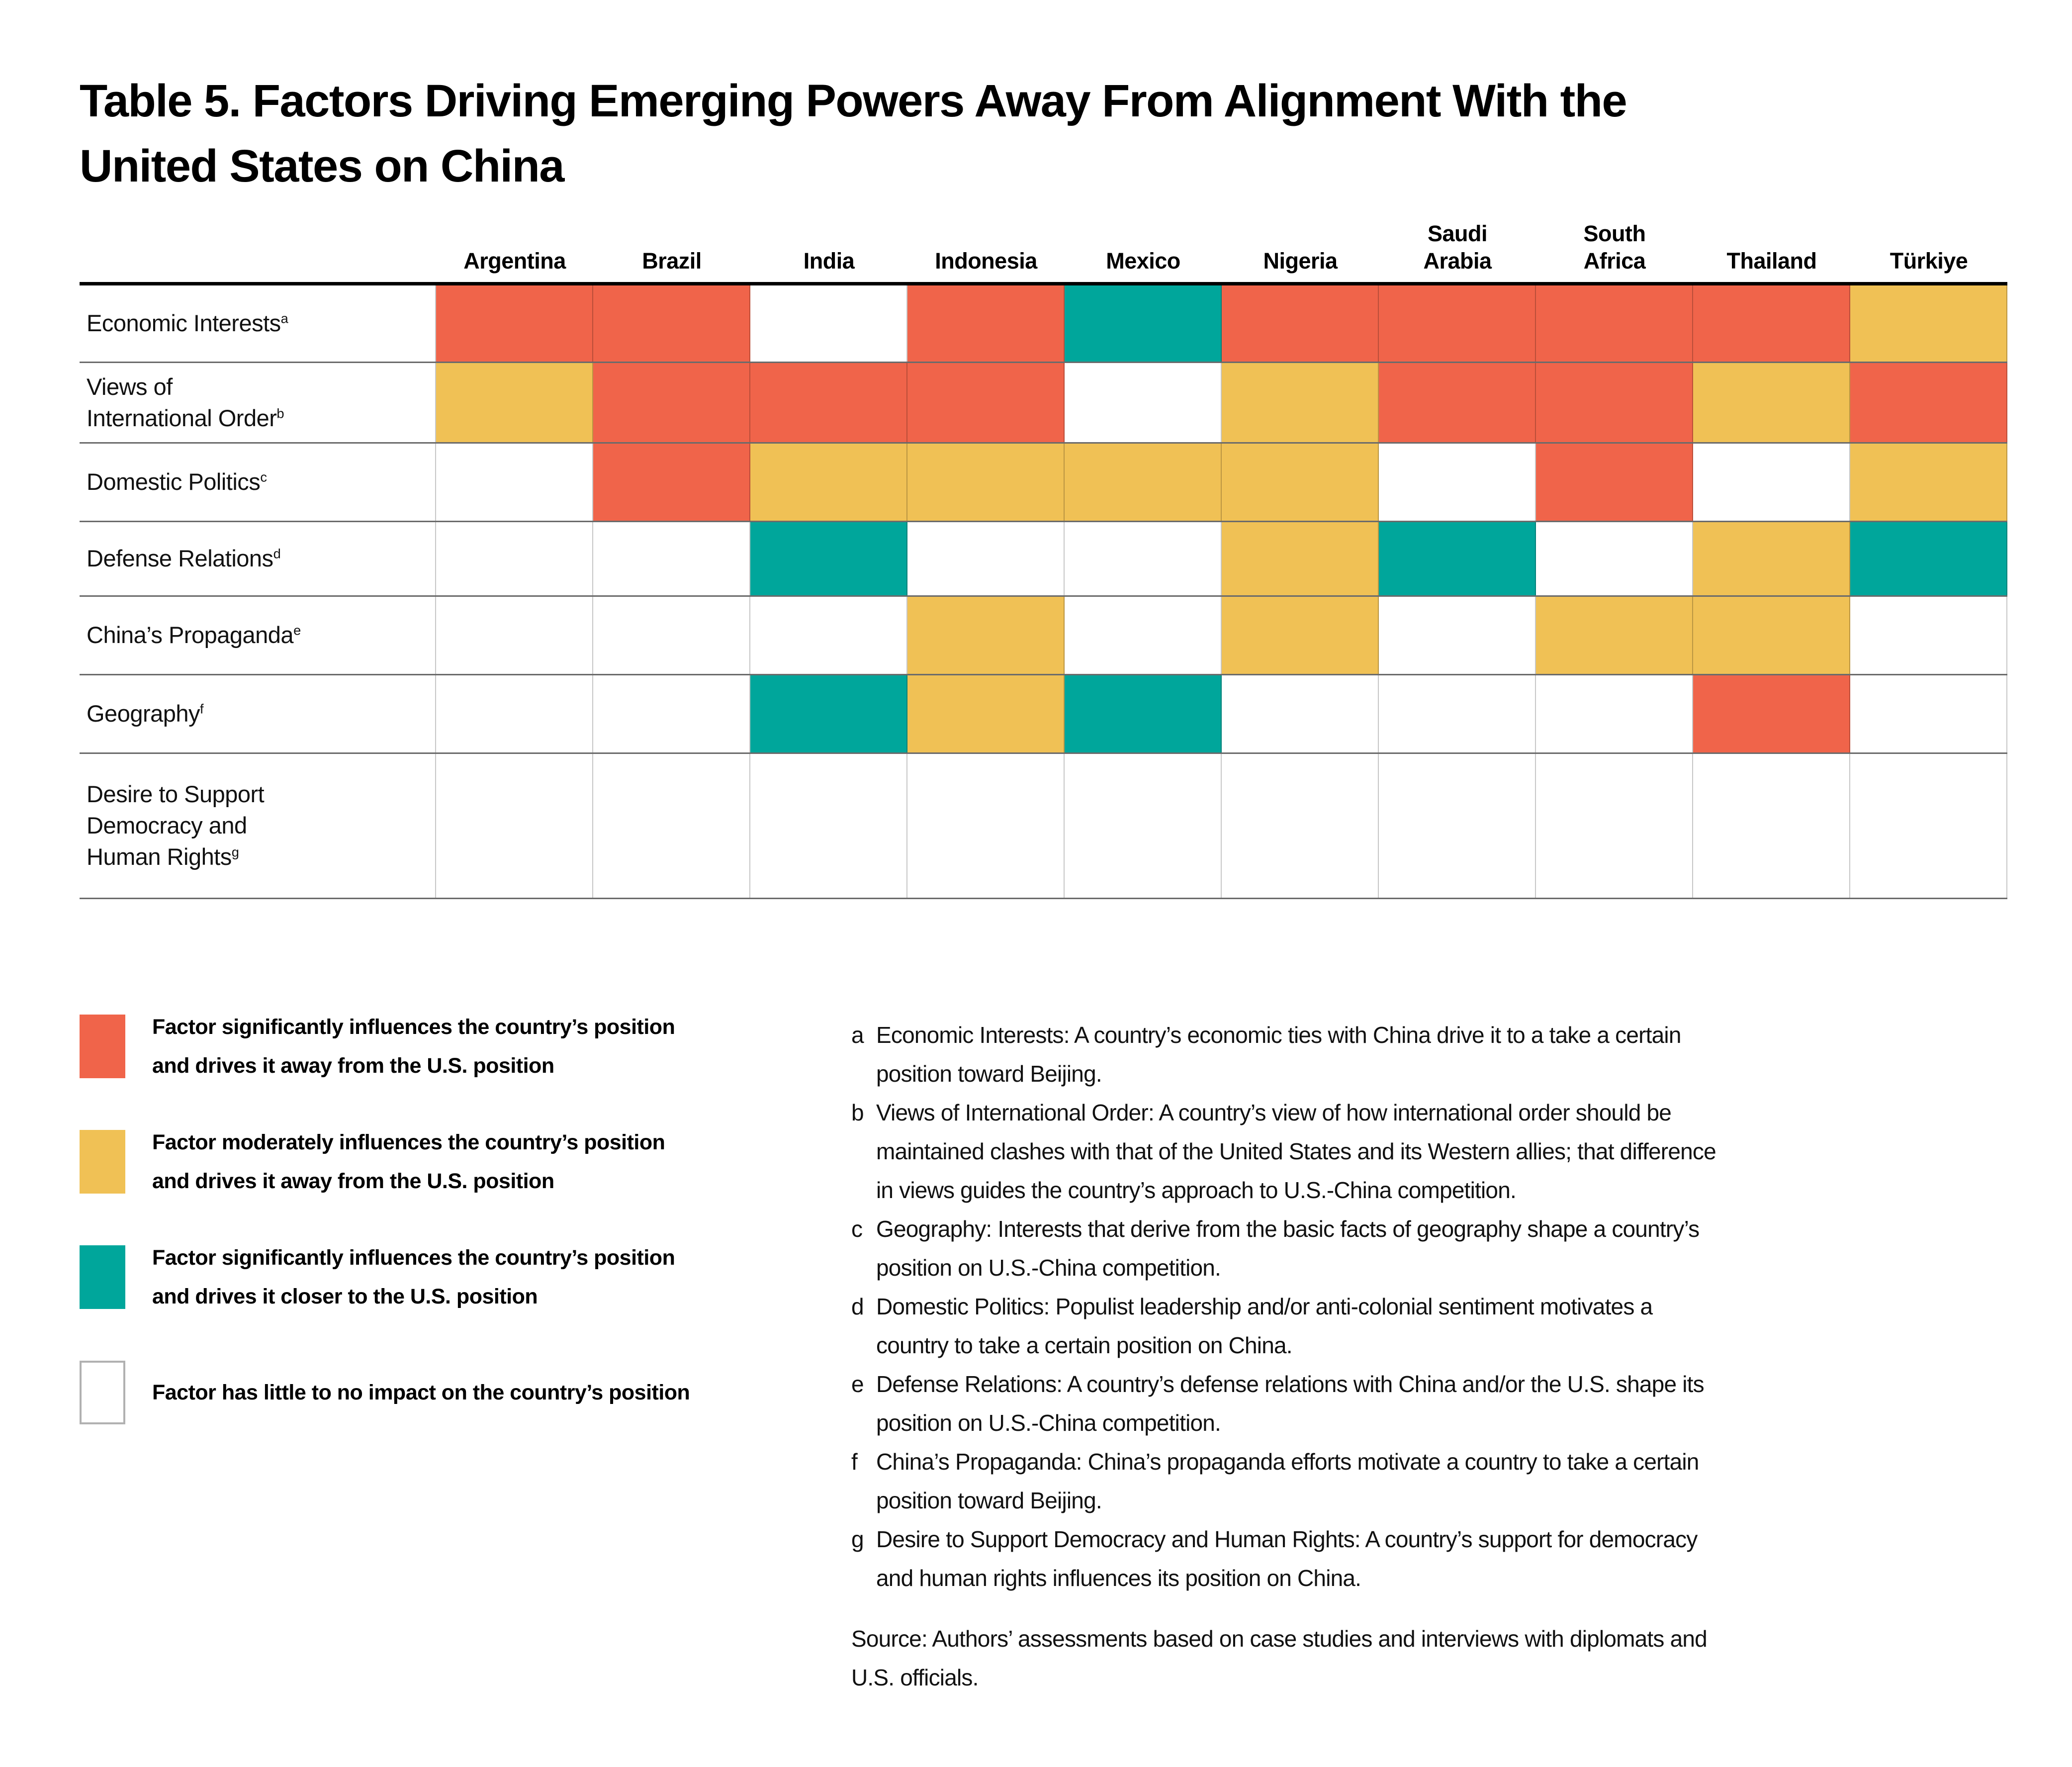  I want to click on table-row: Economic Interestsa, so click(1043, 324).